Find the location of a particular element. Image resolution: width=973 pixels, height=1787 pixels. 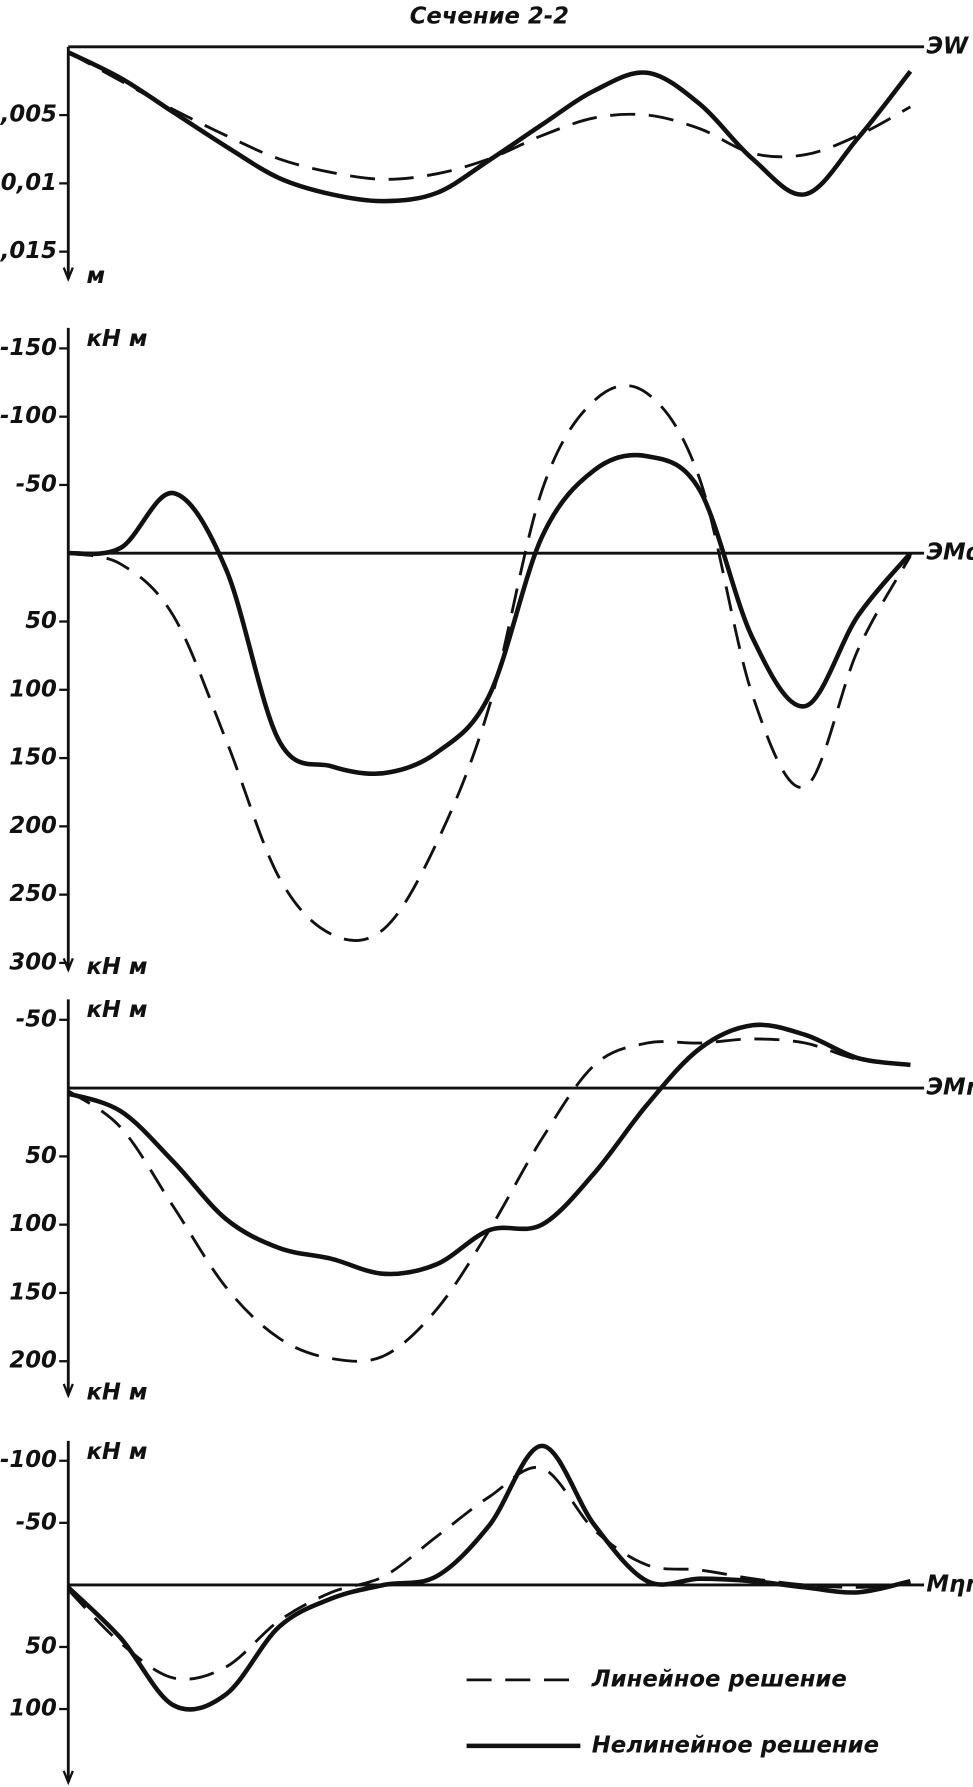

y-tick-label: 0,015 is located at coordinates (28, 251).